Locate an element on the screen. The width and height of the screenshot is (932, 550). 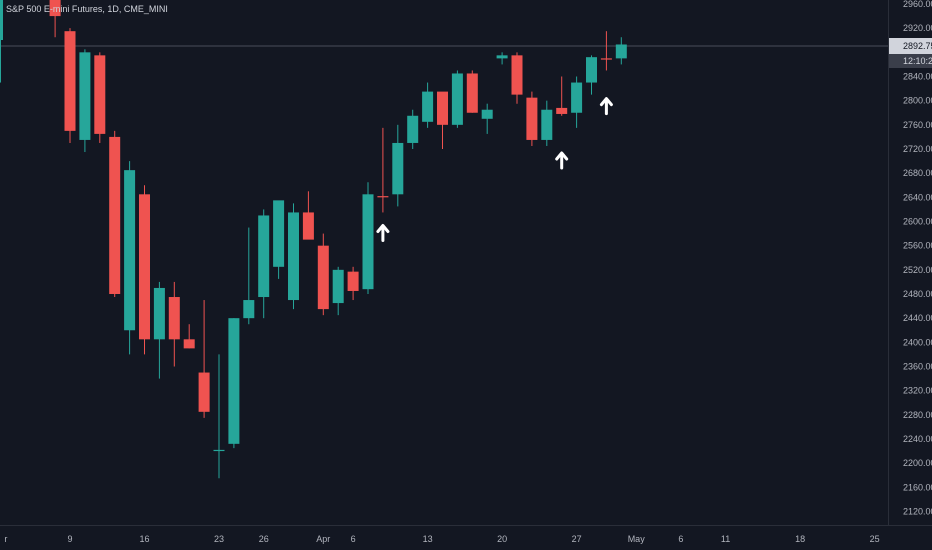
price-axis is located at coordinates (910, 262).